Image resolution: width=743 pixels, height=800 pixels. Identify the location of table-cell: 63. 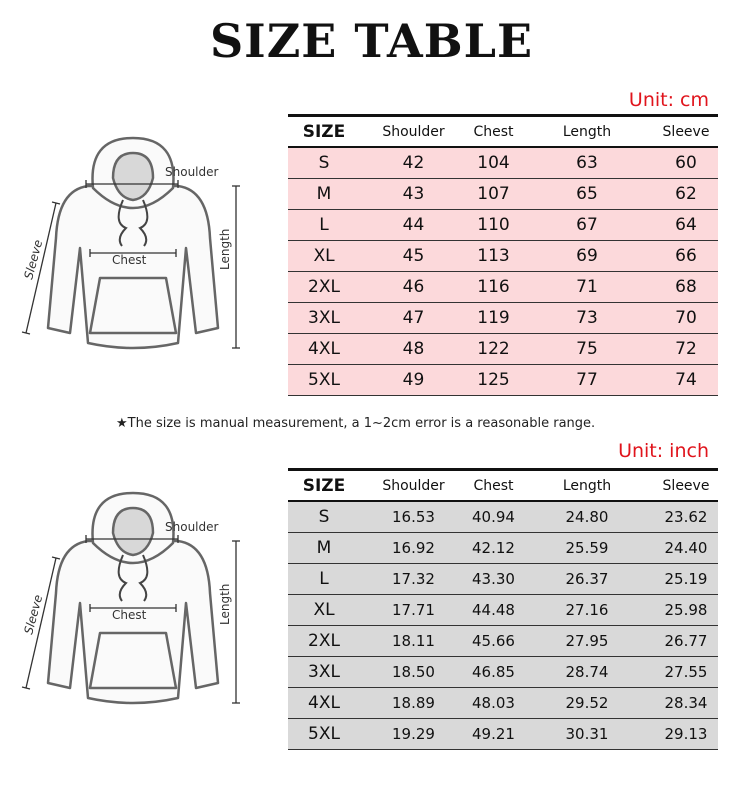
(587, 163).